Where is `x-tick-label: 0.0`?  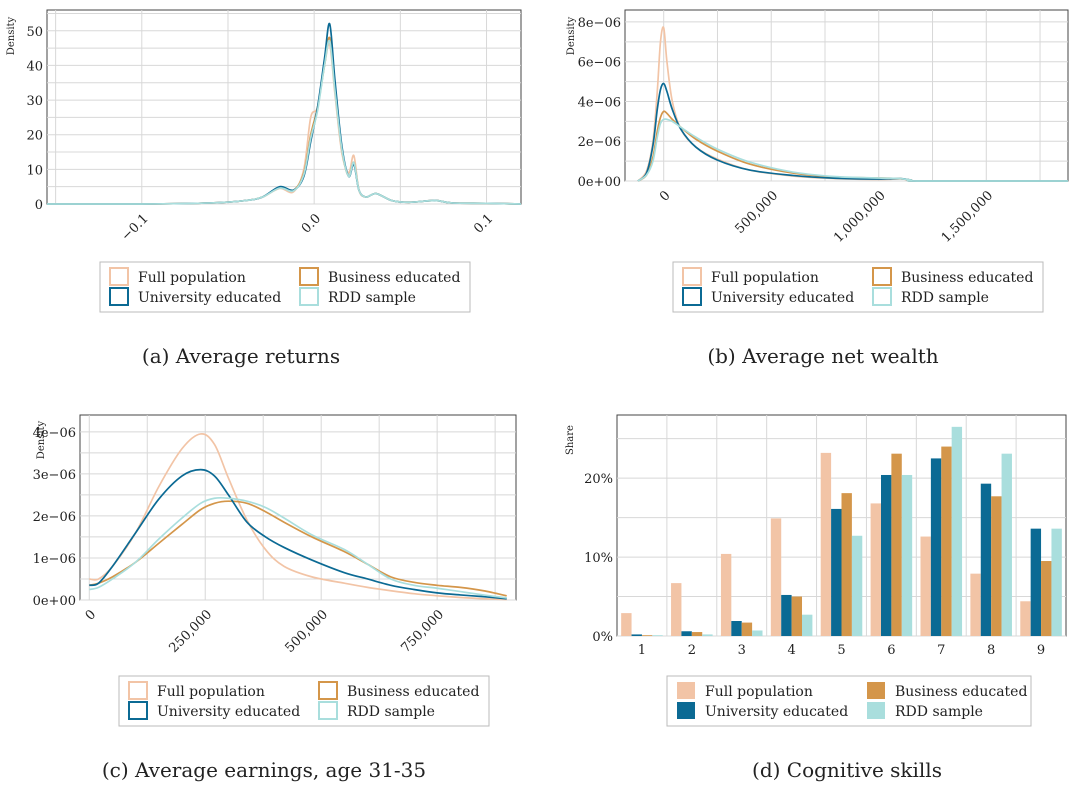
x-tick-label: 0.0 is located at coordinates (311, 223).